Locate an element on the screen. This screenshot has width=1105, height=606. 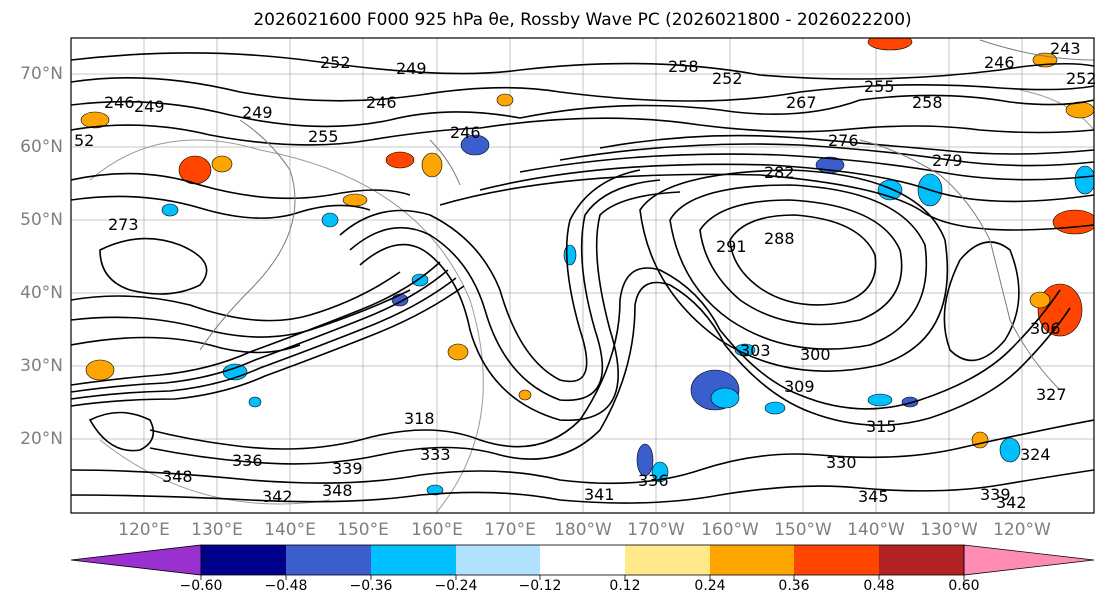
lat-label: 30°N is located at coordinates (41, 366).